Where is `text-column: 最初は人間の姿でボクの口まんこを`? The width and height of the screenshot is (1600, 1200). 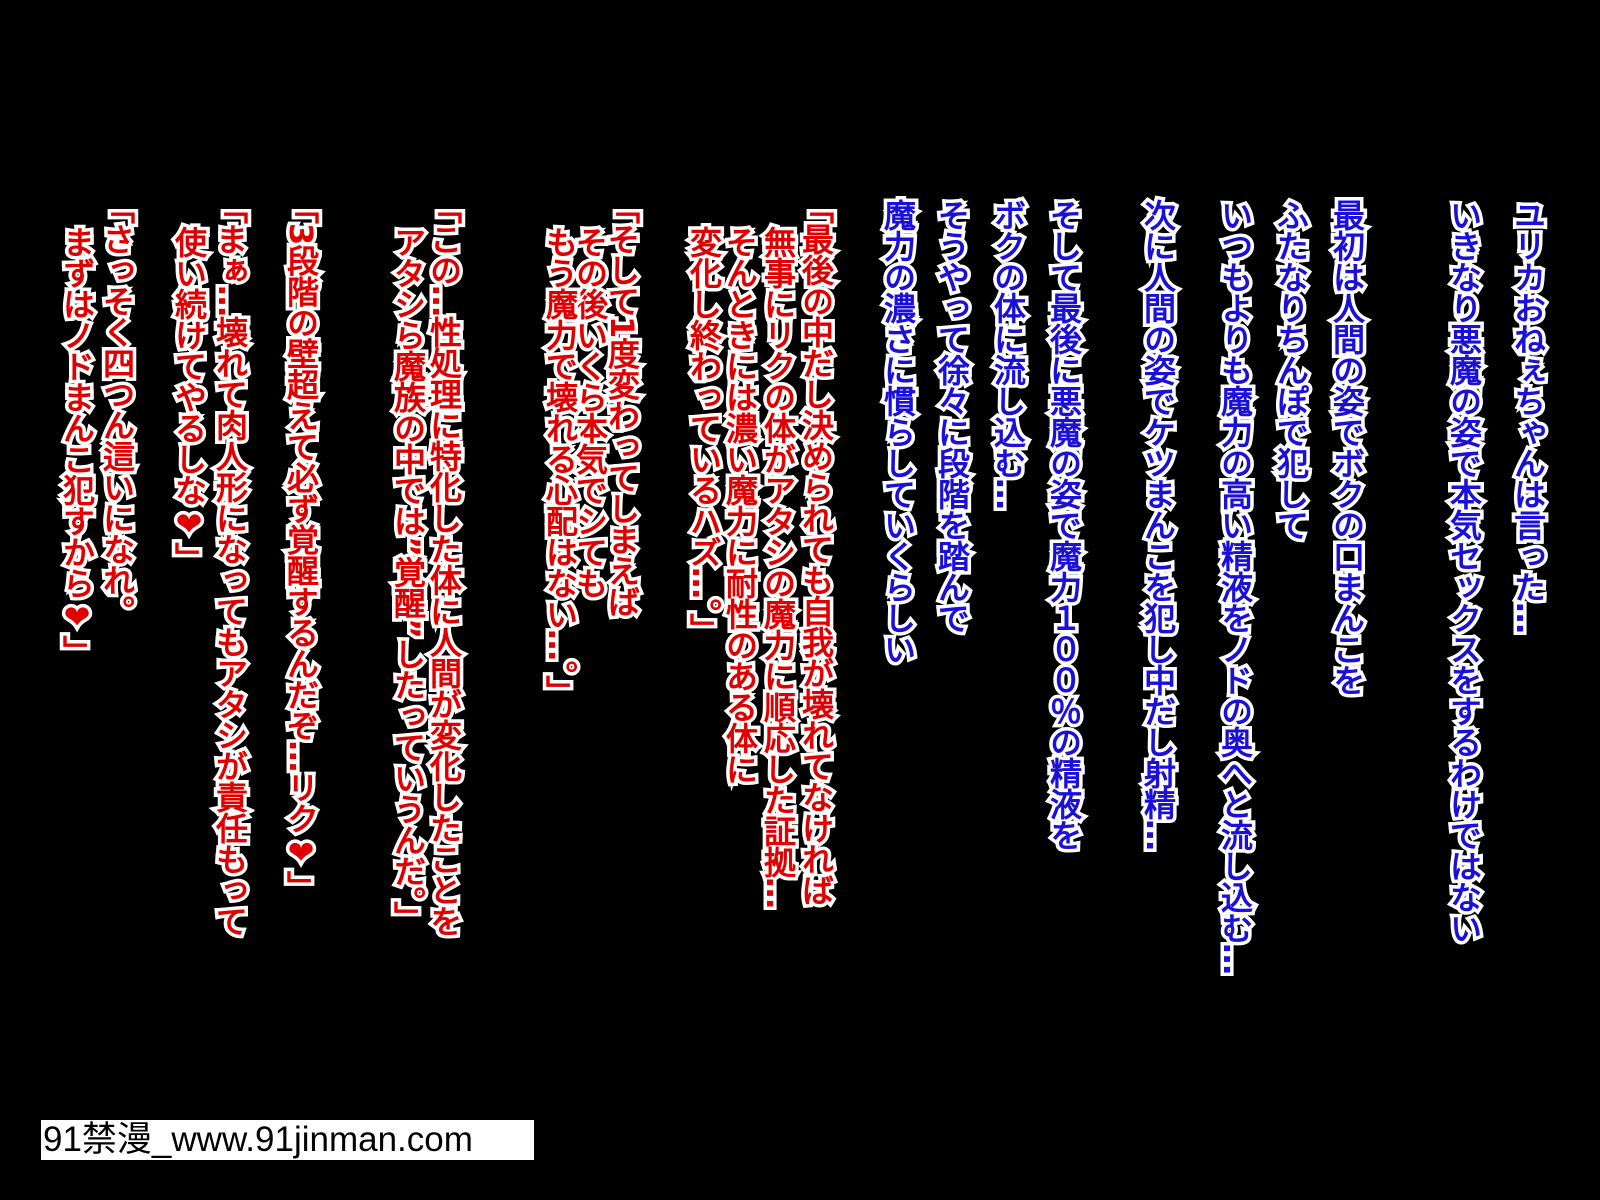 text-column: 最初は人間の姿でボクの口まんこを is located at coordinates (1347, 447).